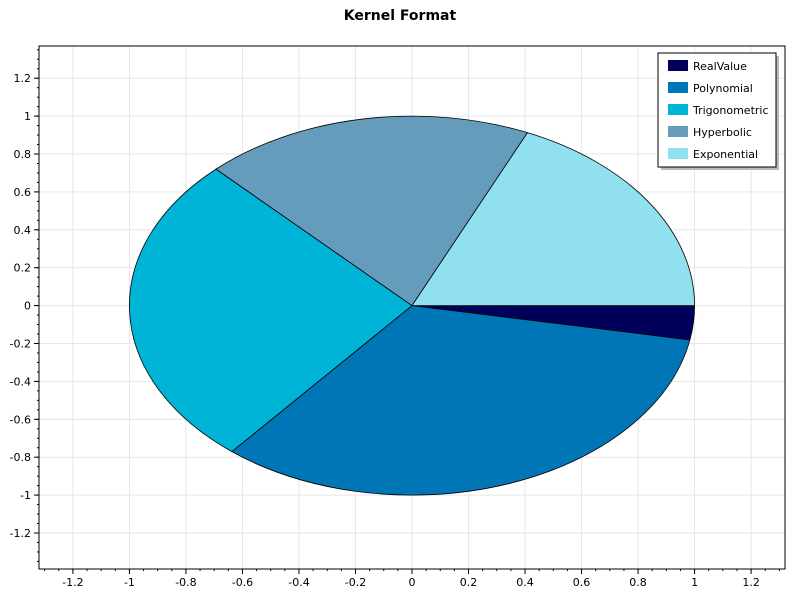 This screenshot has height=600, width=800. What do you see at coordinates (751, 582) in the screenshot?
I see `x-tick-label: 1.2` at bounding box center [751, 582].